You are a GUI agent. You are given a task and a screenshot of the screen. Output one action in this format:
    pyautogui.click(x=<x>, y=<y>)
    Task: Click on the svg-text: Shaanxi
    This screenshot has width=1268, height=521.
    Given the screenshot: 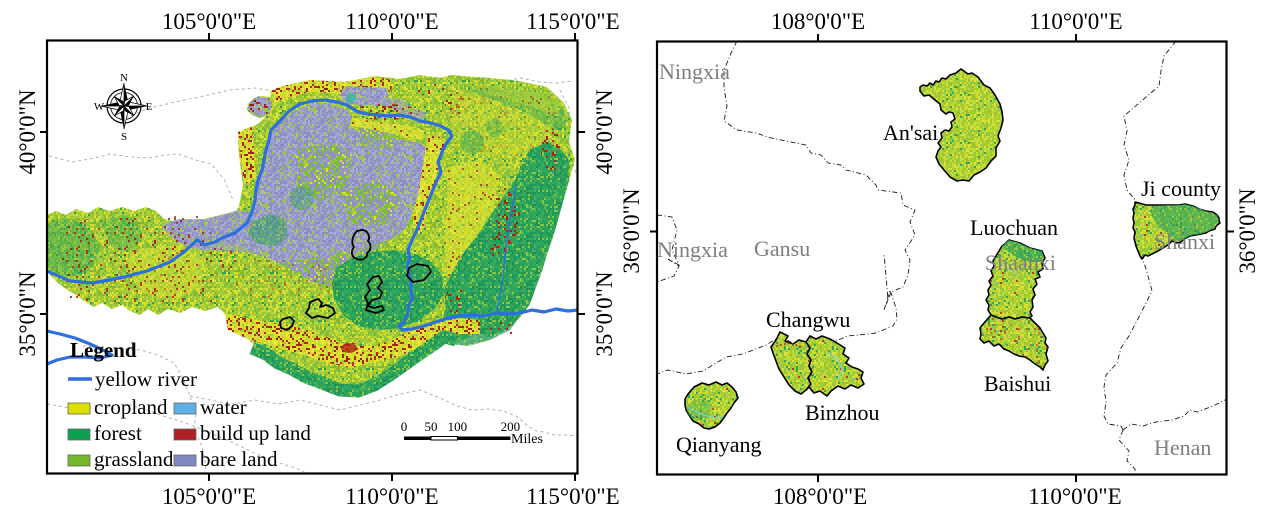 What is the action you would take?
    pyautogui.click(x=1020, y=262)
    